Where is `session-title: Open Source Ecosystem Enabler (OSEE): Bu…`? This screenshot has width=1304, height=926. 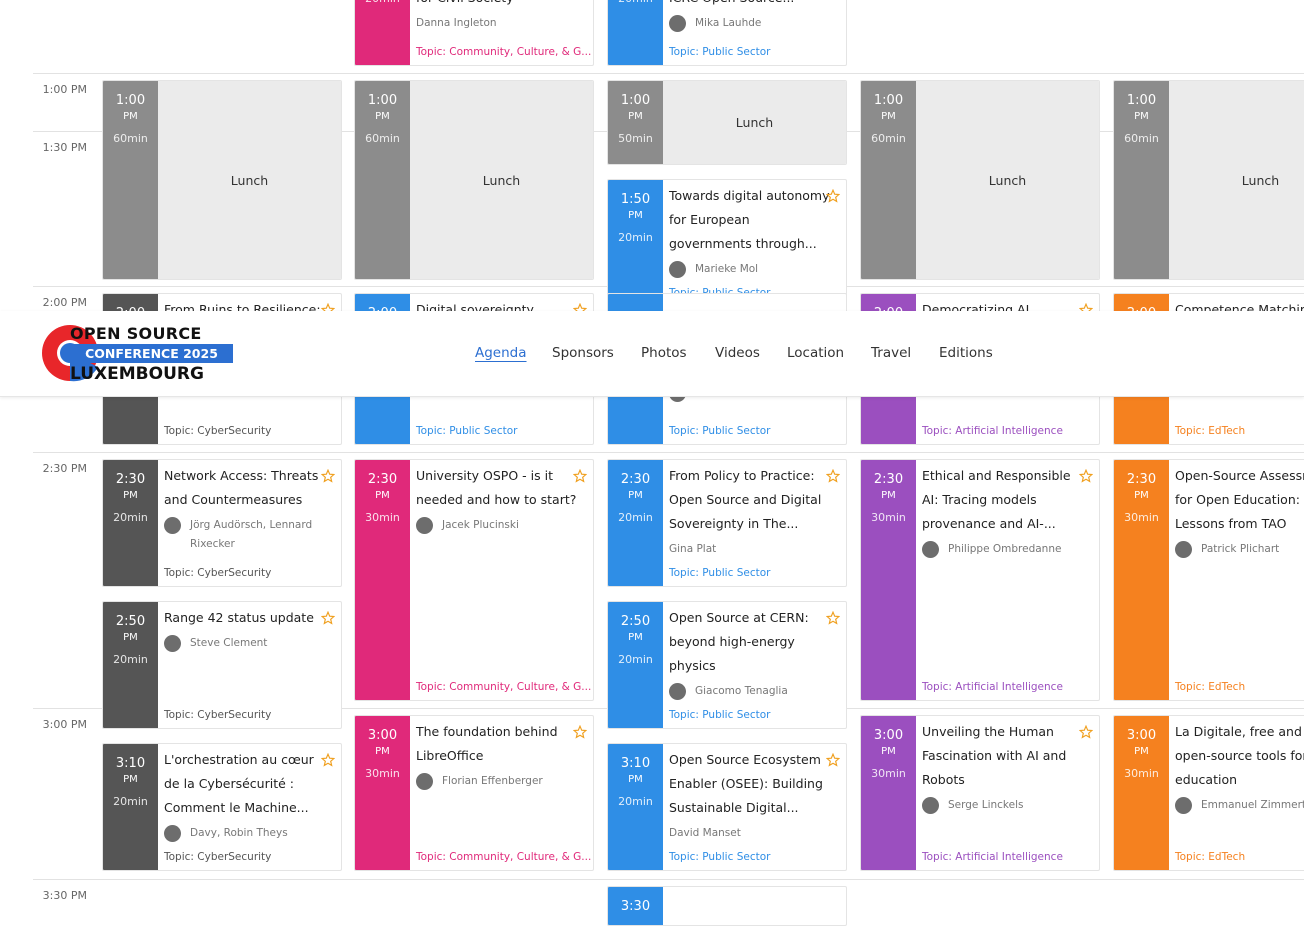
session-title: Open Source Ecosystem Enabler (OSEE): Bu… is located at coordinates (746, 783).